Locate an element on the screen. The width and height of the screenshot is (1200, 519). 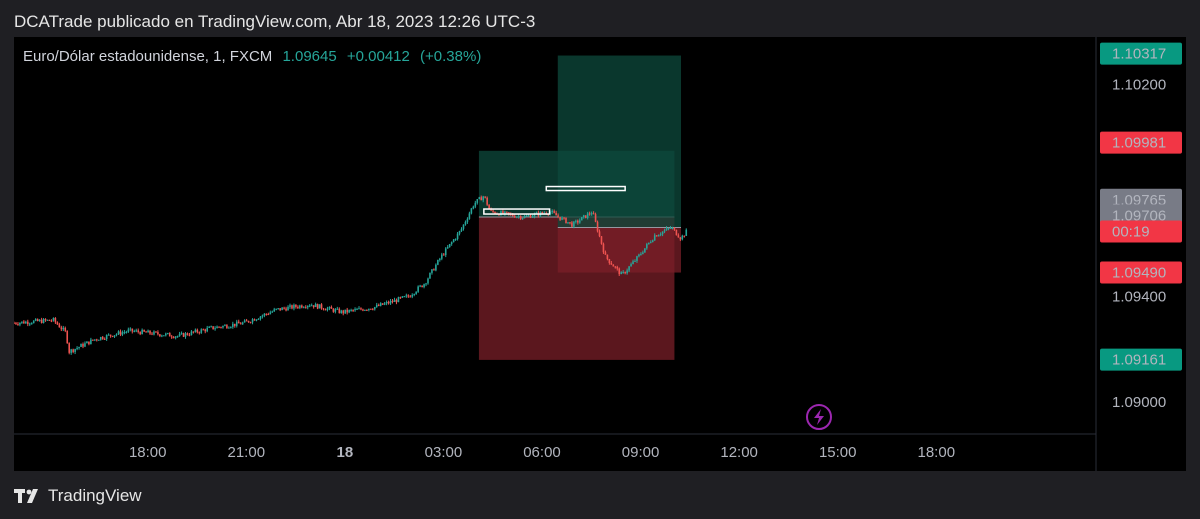
annotation-rectangle is located at coordinates (585, 188).